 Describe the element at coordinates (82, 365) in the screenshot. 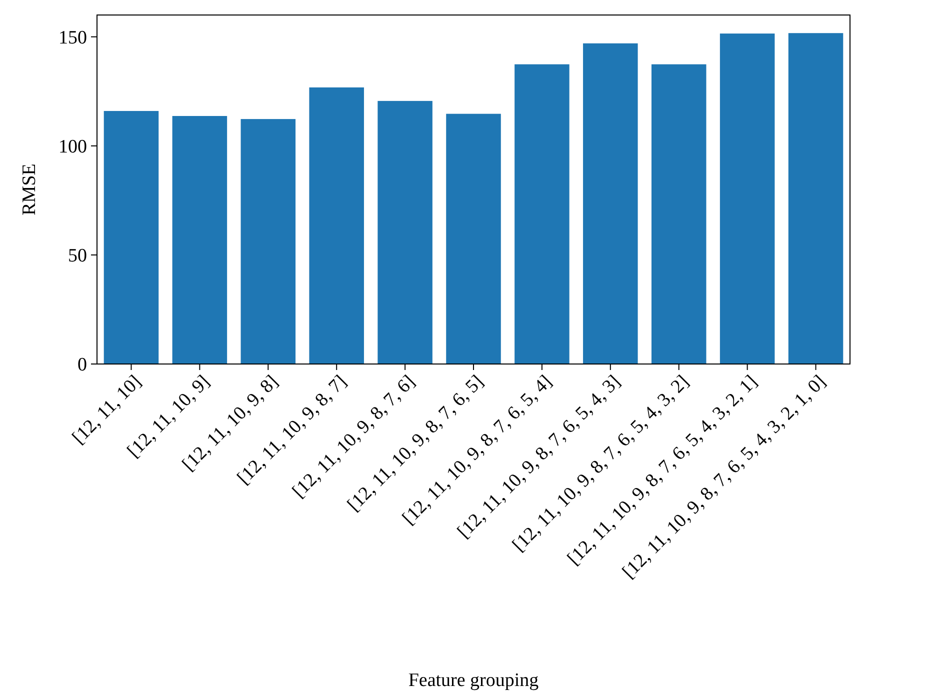

I see `y-tick-label: 0` at that location.